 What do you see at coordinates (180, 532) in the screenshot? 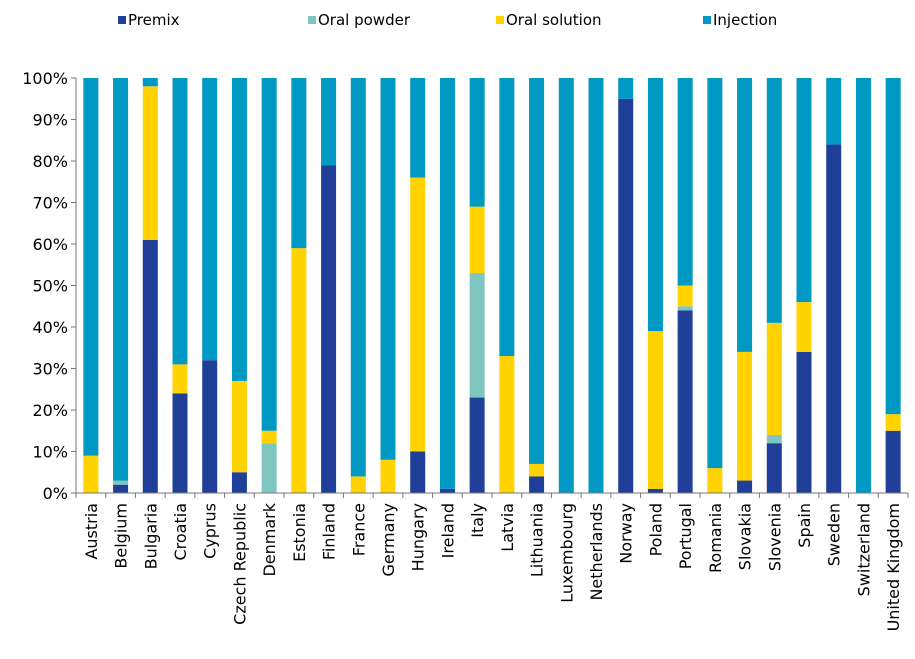
I see `x-tick-label: Croatia` at bounding box center [180, 532].